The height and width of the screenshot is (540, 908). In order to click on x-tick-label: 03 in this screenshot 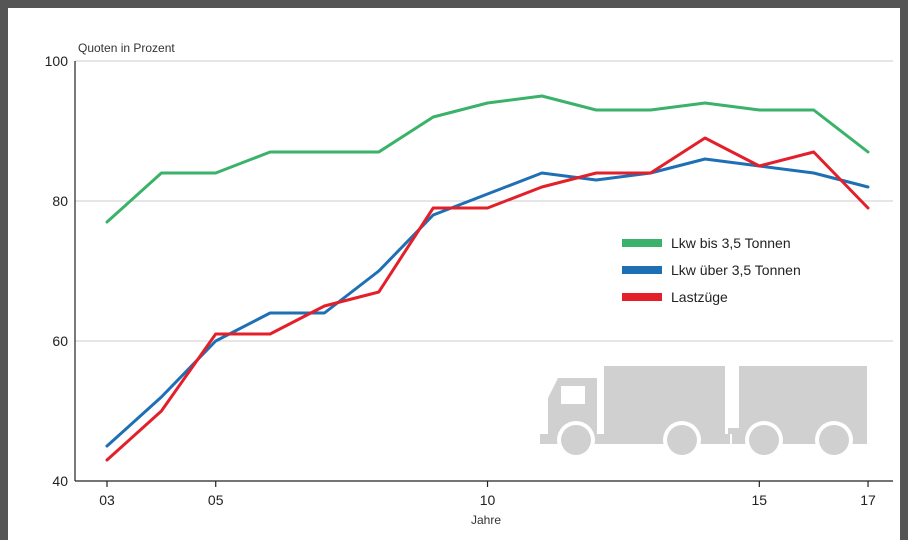, I will do `click(107, 500)`.